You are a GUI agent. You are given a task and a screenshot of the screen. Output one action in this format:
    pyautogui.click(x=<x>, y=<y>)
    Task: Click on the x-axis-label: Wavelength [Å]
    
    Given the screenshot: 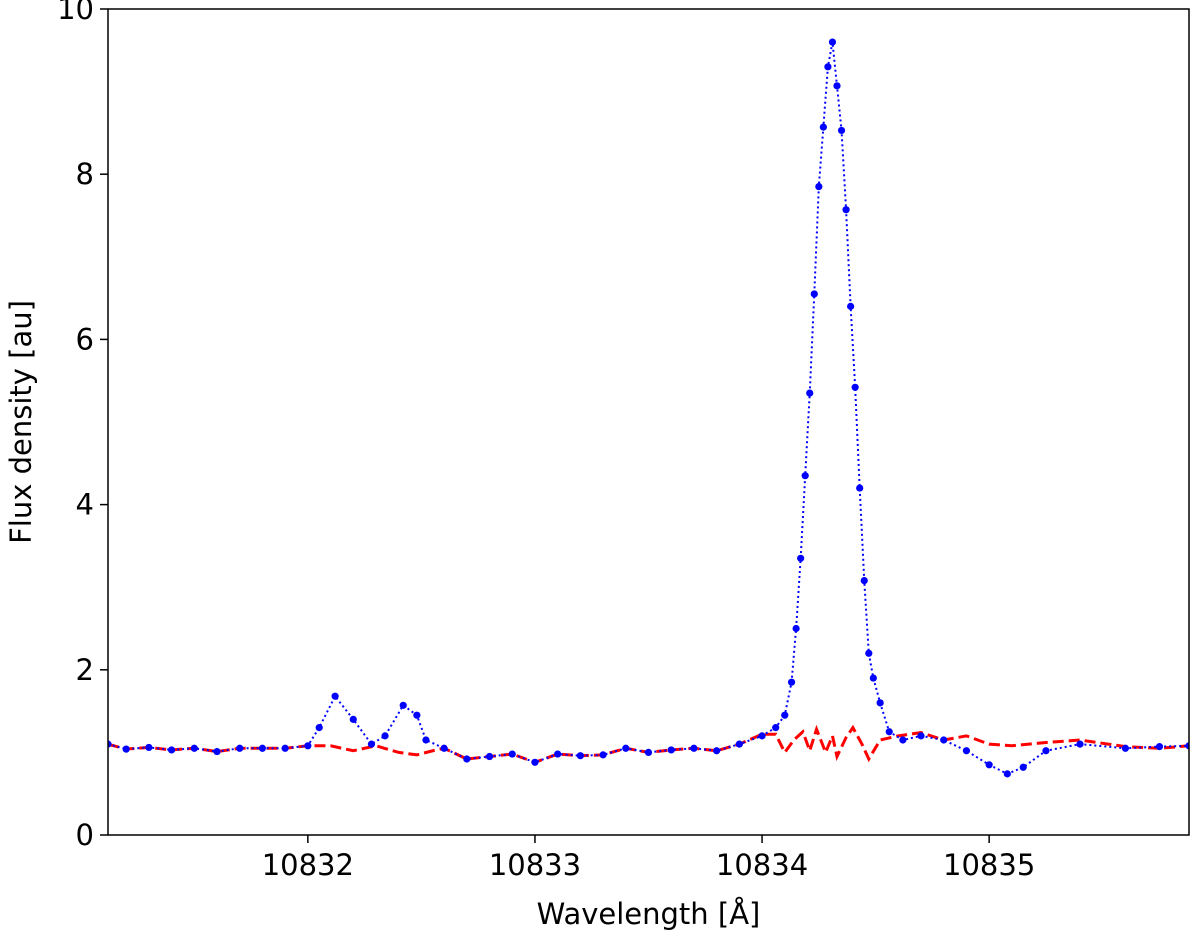 What is the action you would take?
    pyautogui.click(x=649, y=914)
    